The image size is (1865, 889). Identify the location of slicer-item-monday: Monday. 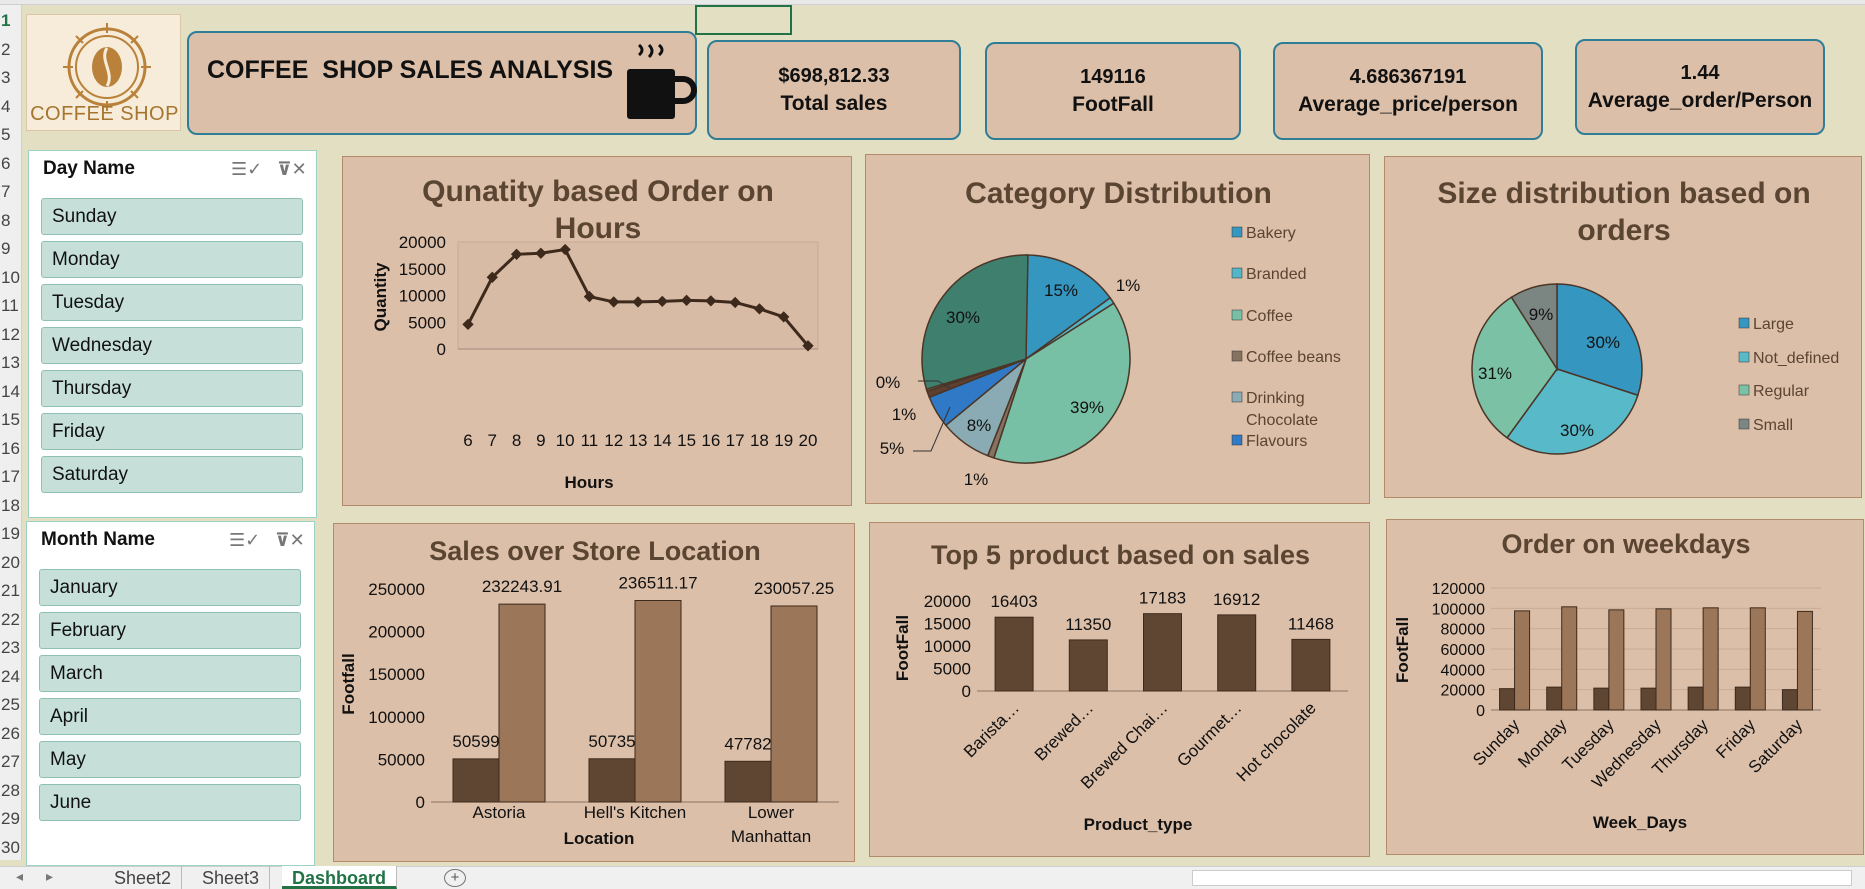
(172, 259).